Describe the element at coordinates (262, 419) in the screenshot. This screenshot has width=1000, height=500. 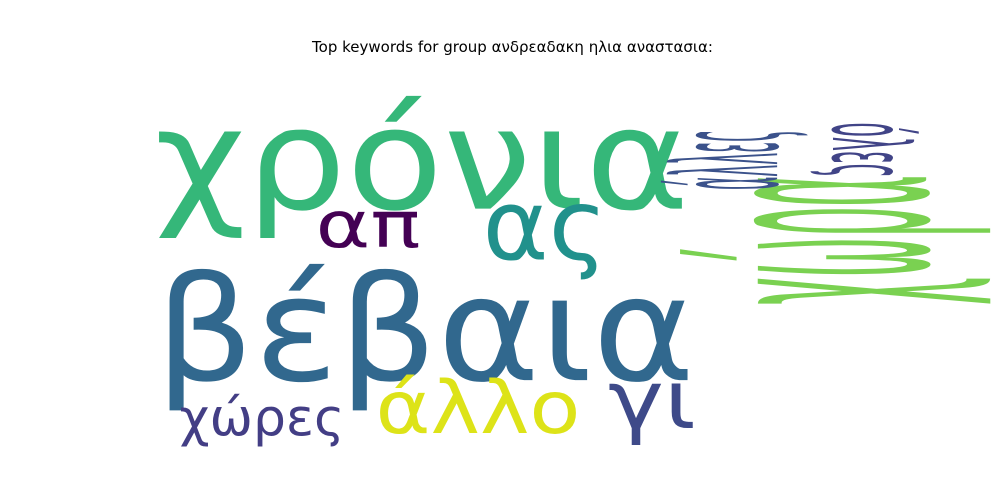
I see `word-8: χώρες` at that location.